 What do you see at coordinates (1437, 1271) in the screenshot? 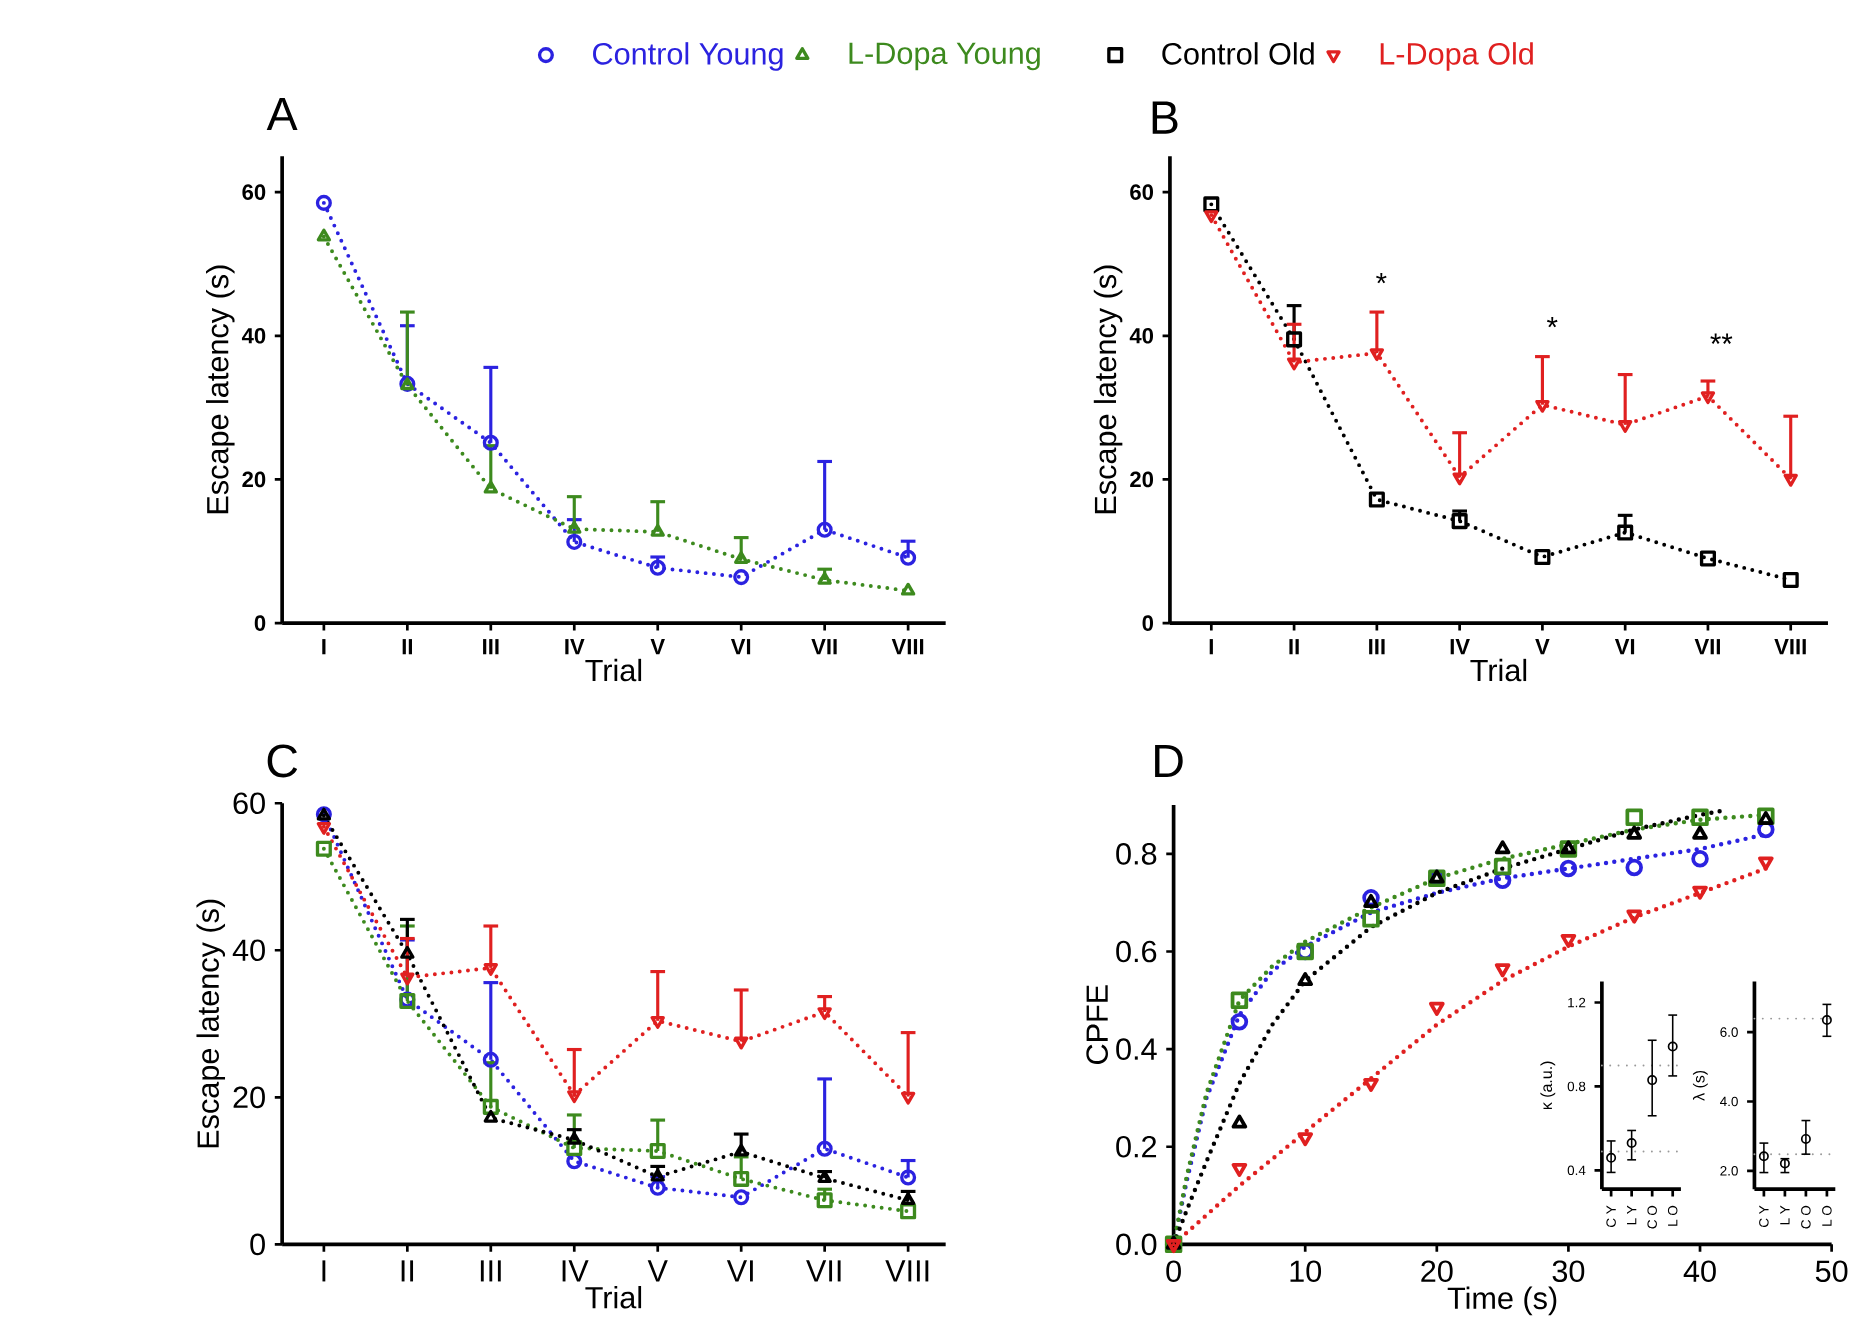
I see `x-tick-label: 20` at bounding box center [1437, 1271].